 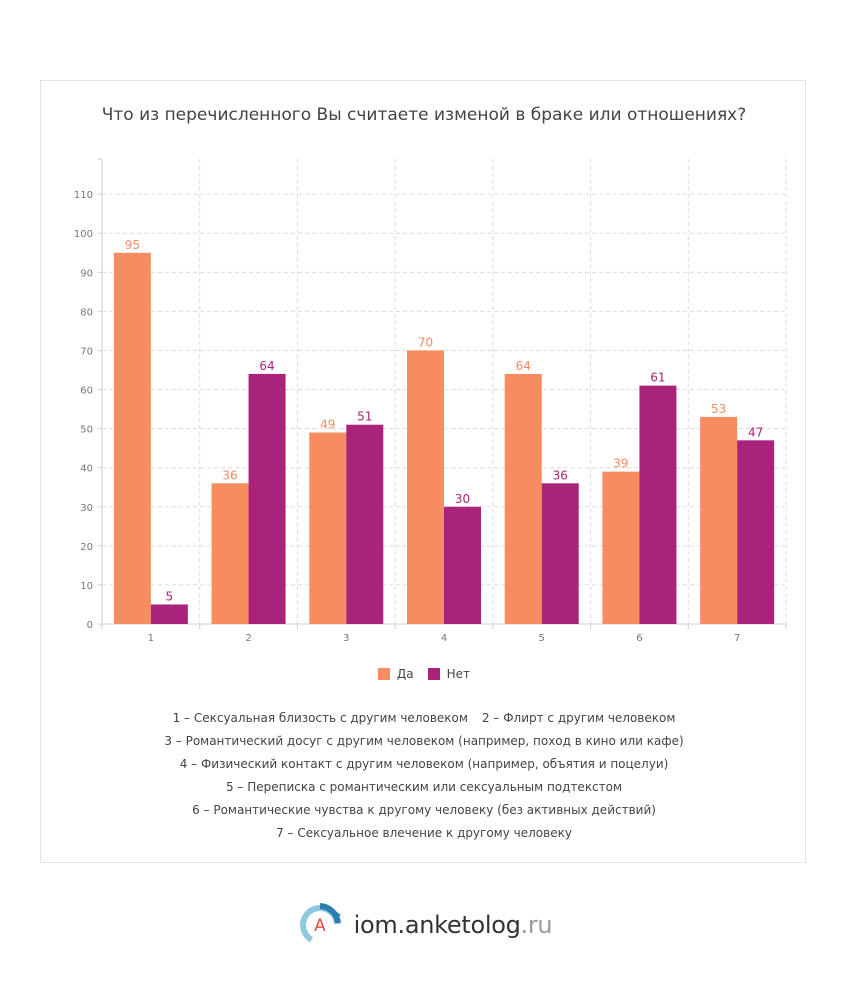 What do you see at coordinates (364, 417) in the screenshot?
I see `data-label-no: 51` at bounding box center [364, 417].